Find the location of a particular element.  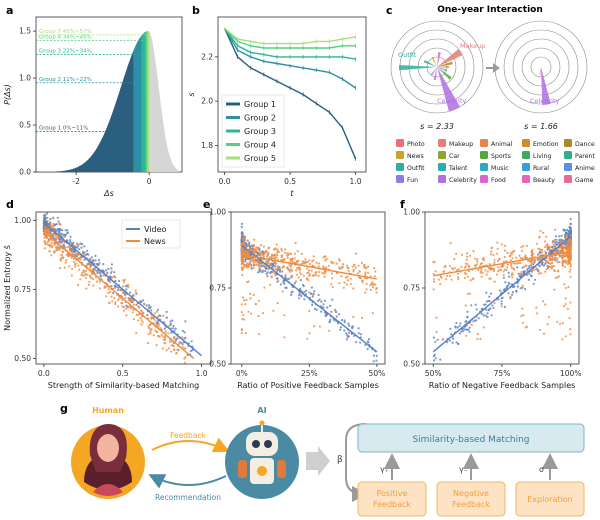

y-tick-label: 2.0 is located at coordinates (207, 101).